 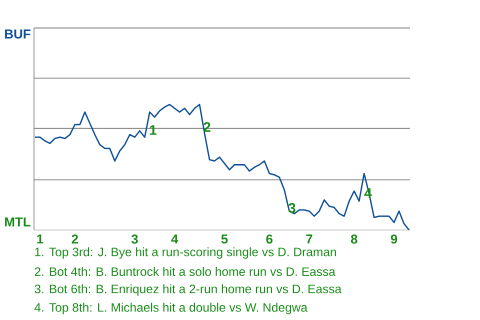 I want to click on text: 4. Top 8th: L. Michaels hit a double vs W. Ndegwa, so click(x=171, y=308).